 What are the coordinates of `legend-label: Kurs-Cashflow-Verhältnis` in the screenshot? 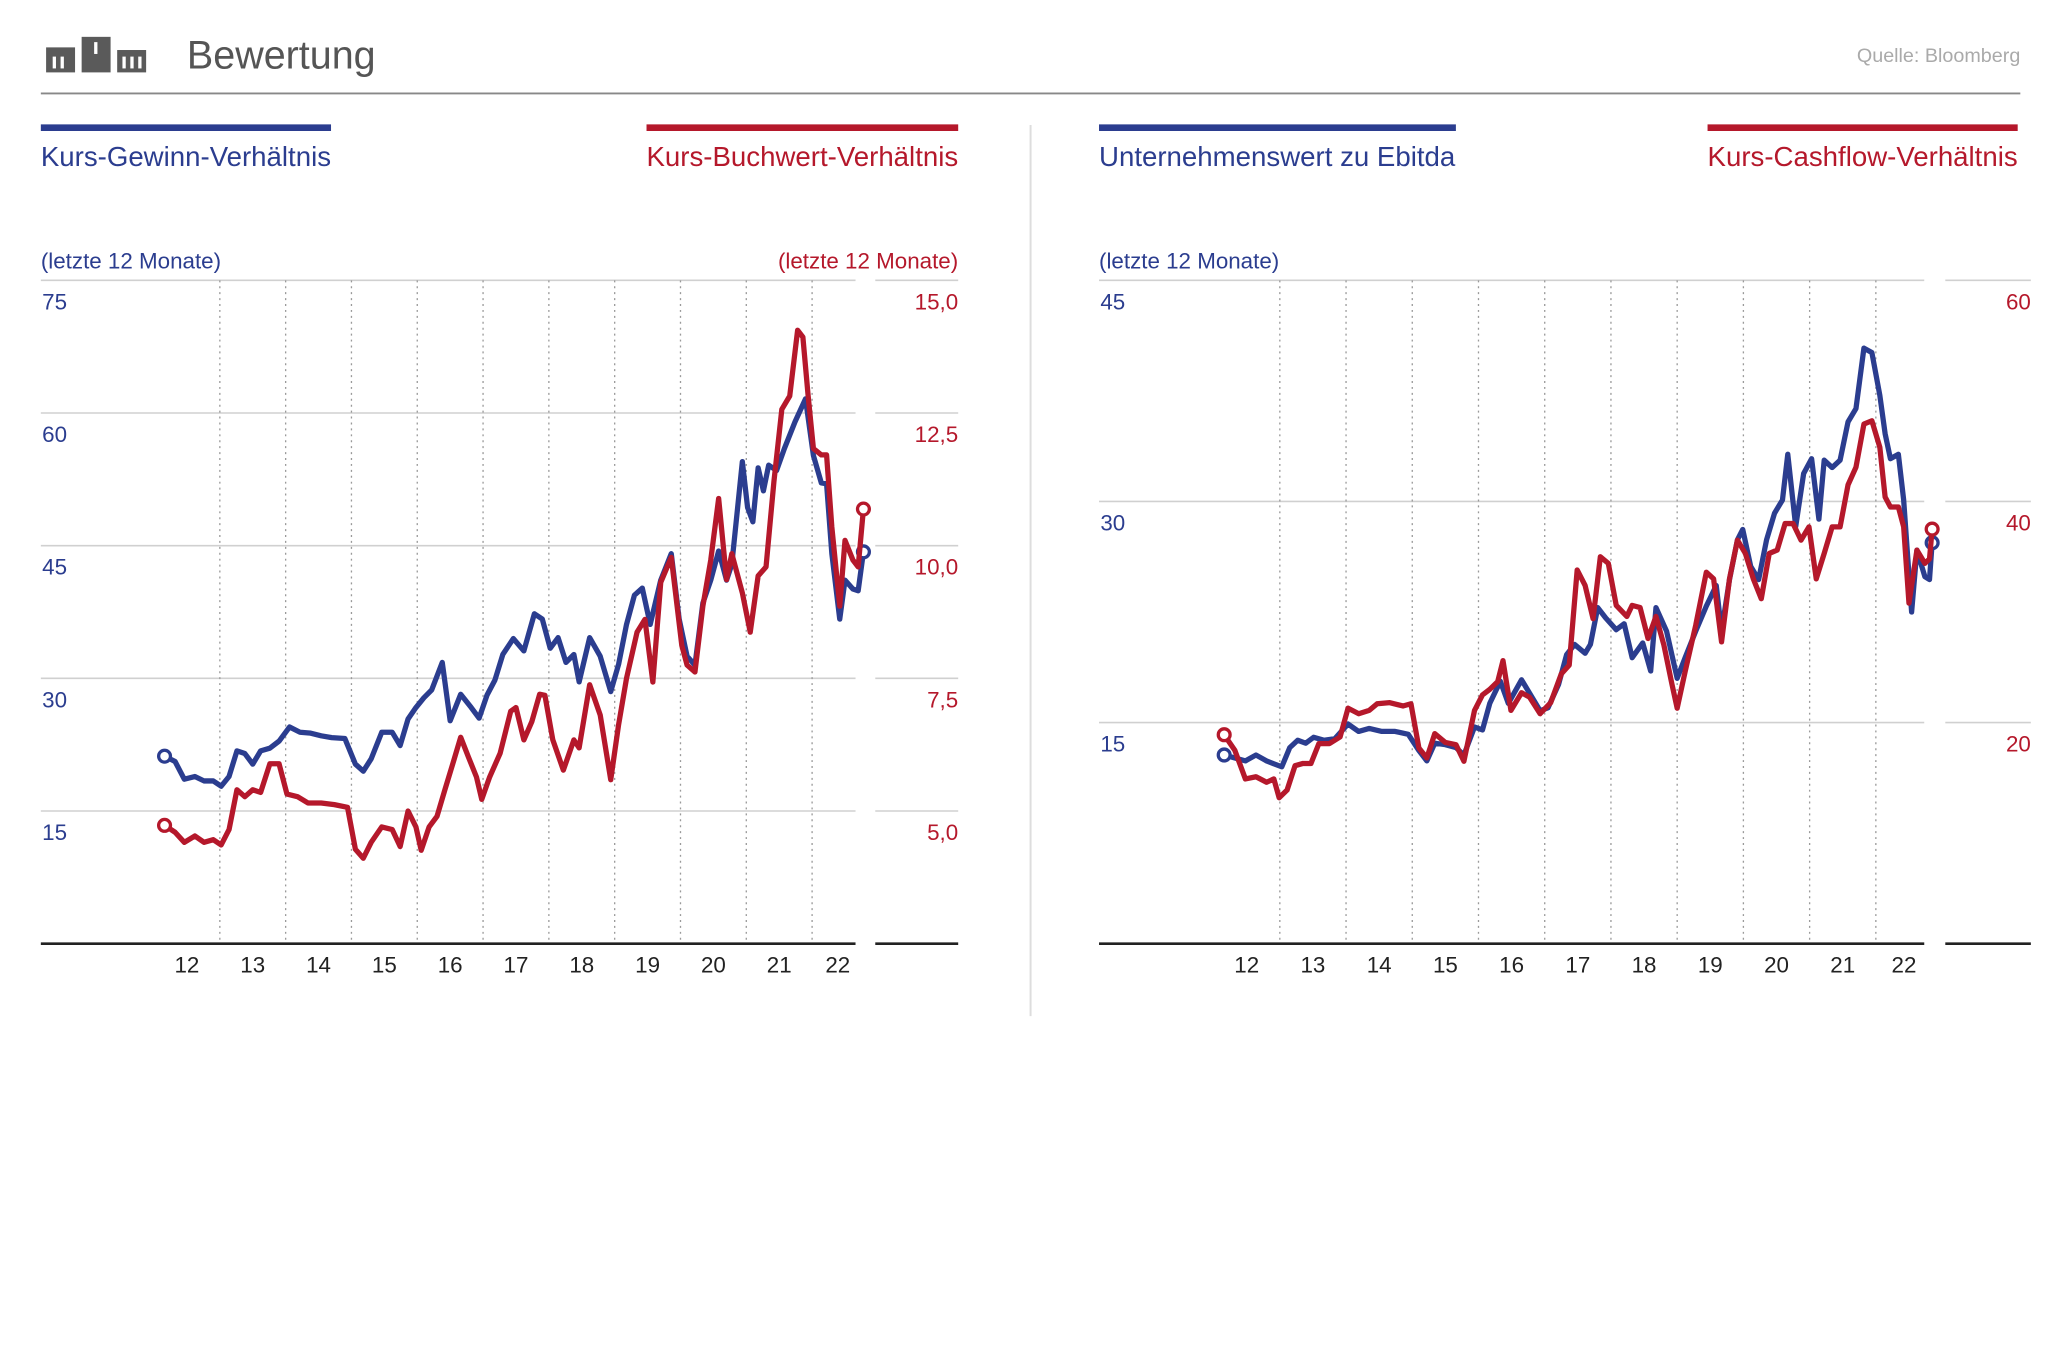 It's located at (1863, 156).